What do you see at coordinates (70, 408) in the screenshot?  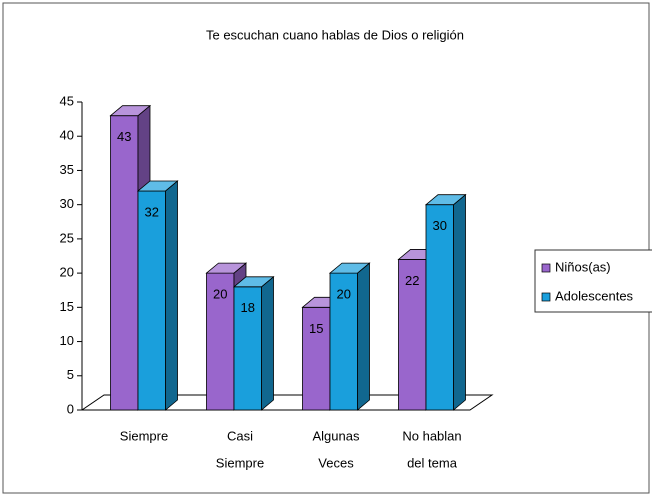 I see `y-tick-label: 0` at bounding box center [70, 408].